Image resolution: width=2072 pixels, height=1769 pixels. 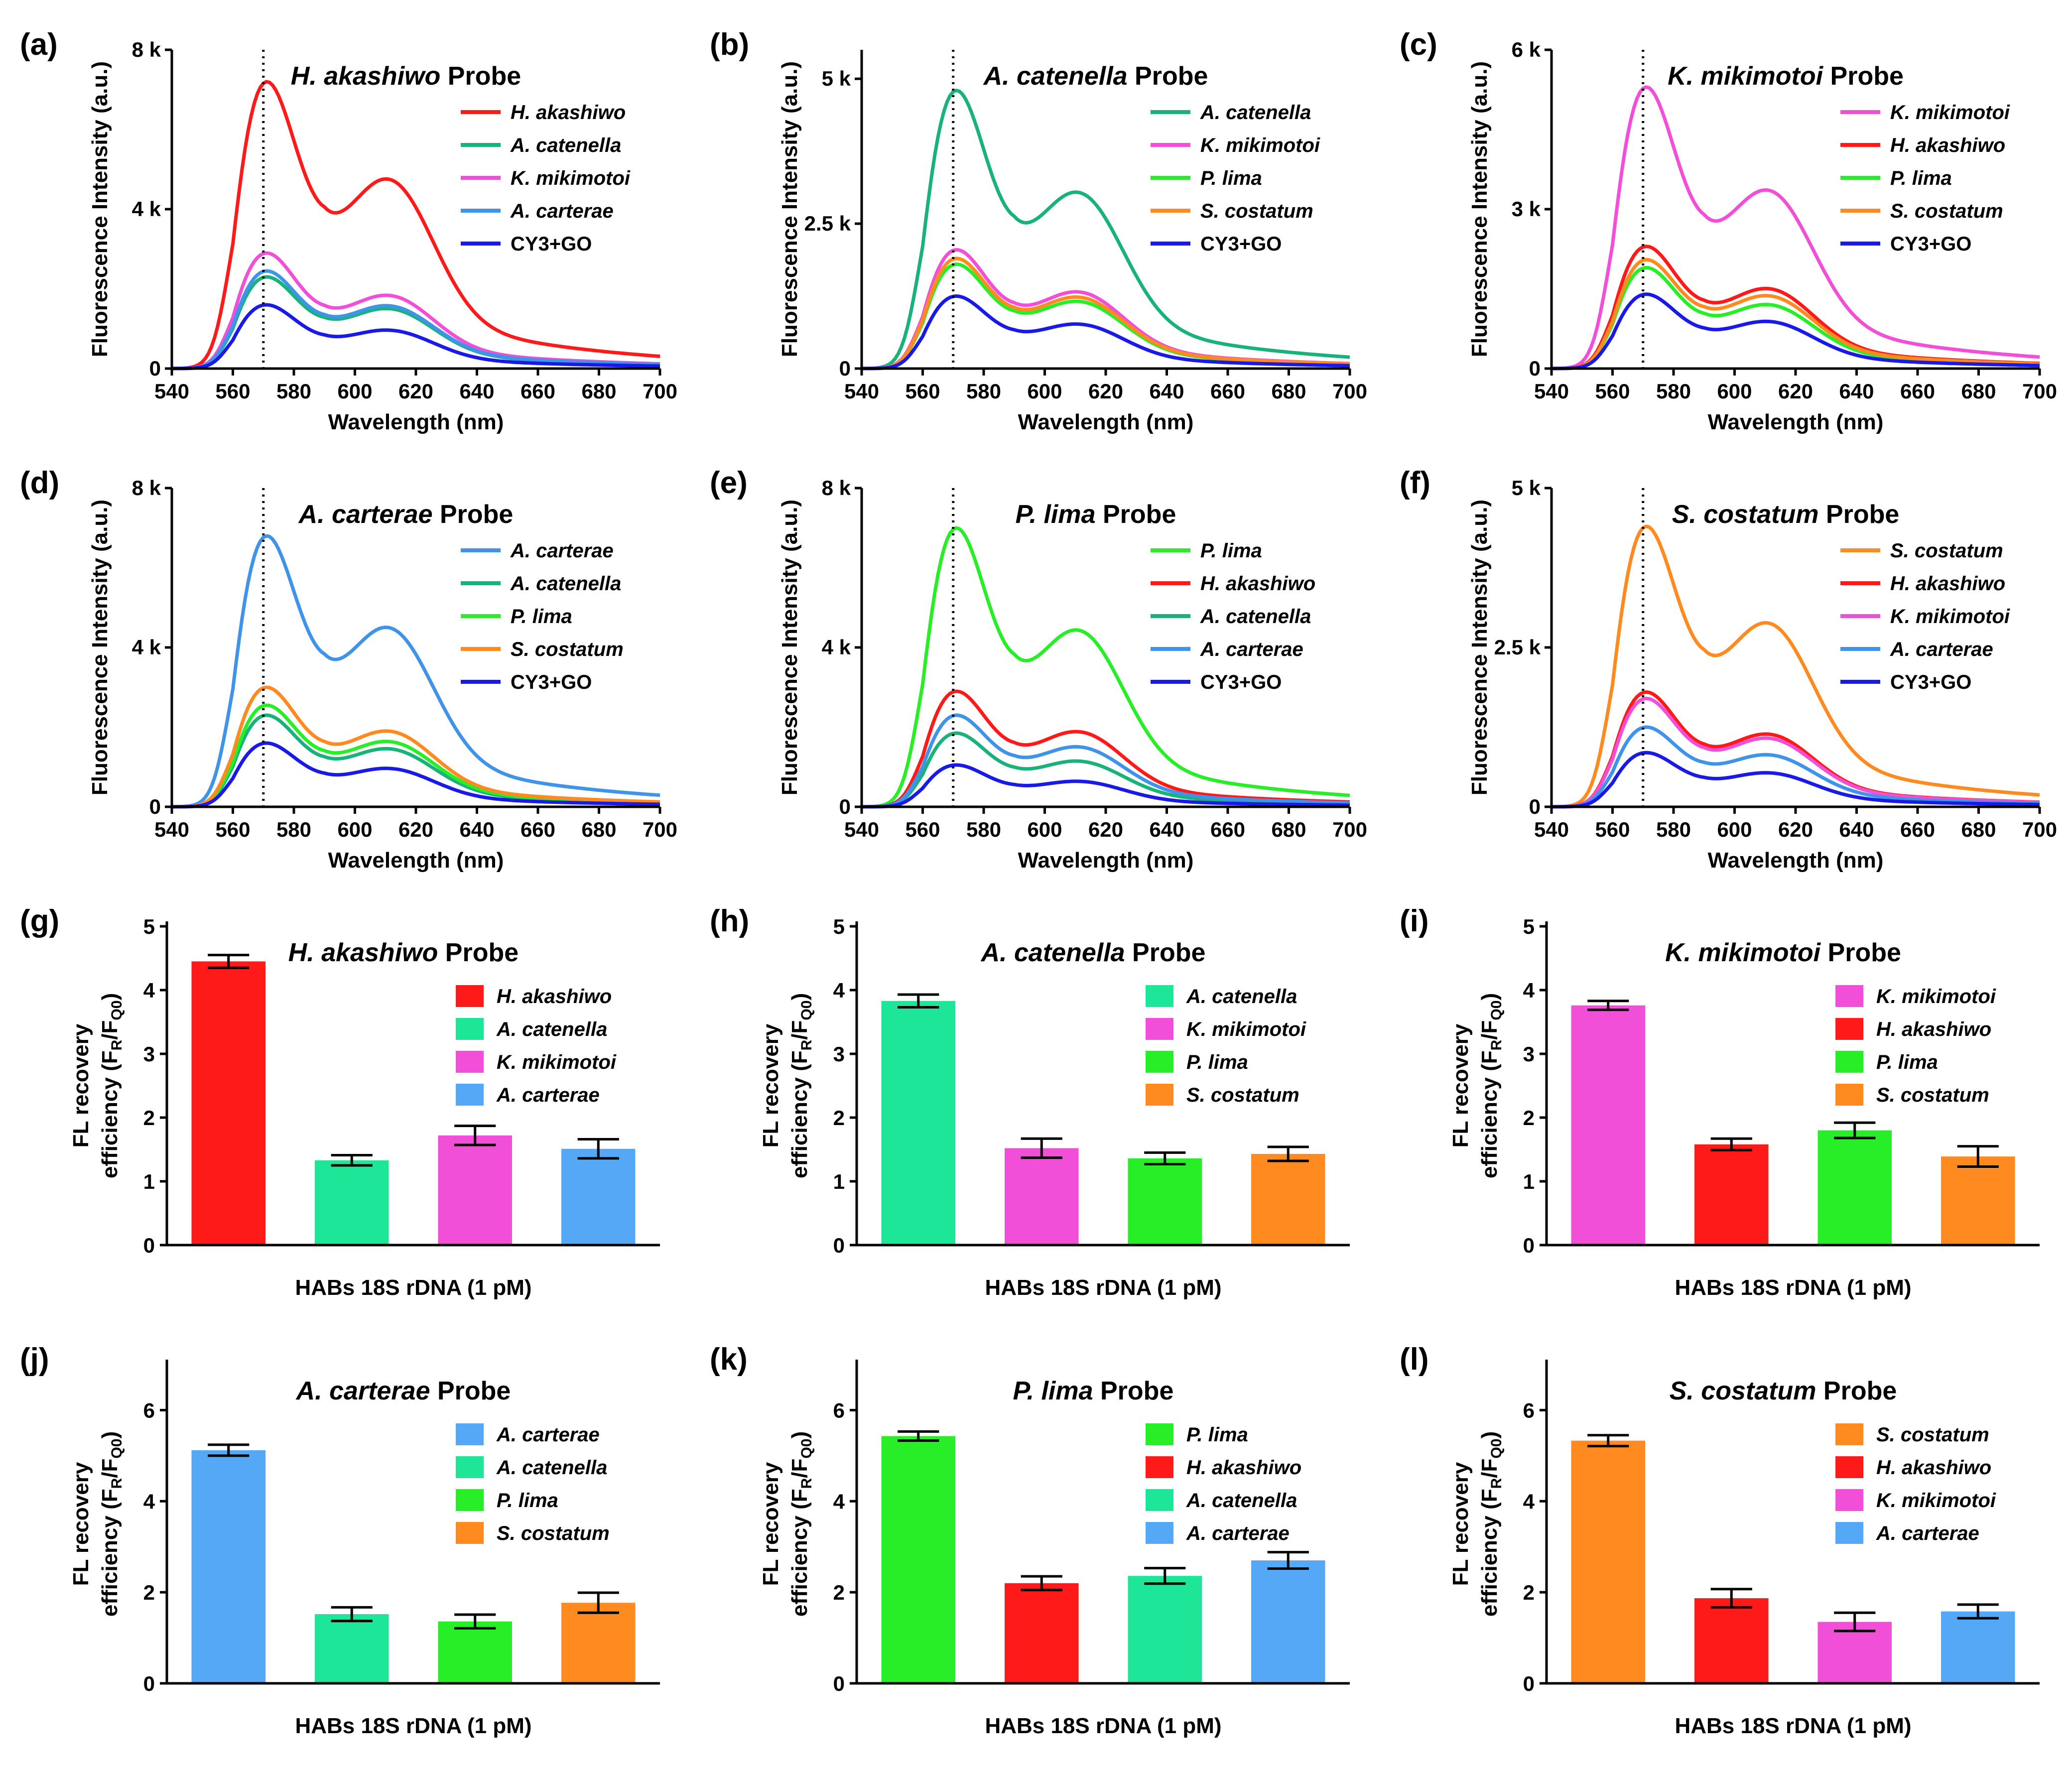 I want to click on legend-label: S. costatum, so click(x=554, y=1533).